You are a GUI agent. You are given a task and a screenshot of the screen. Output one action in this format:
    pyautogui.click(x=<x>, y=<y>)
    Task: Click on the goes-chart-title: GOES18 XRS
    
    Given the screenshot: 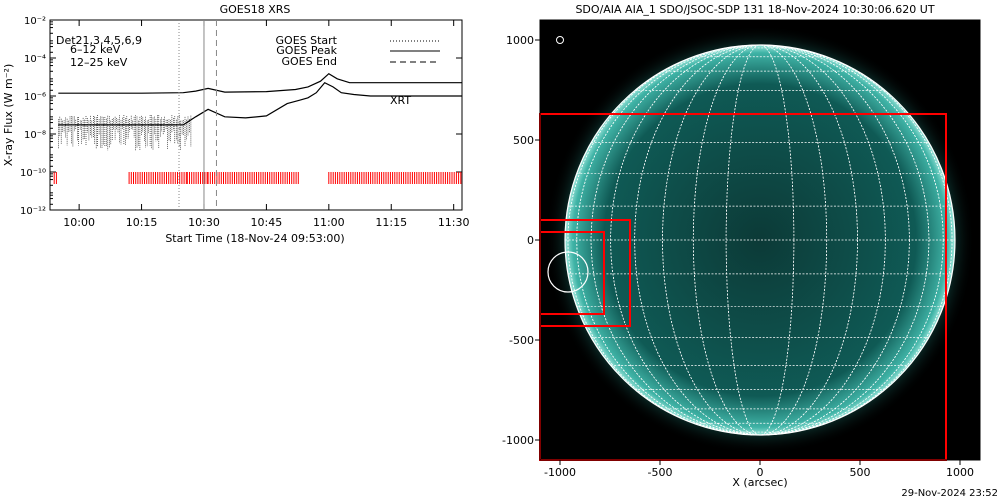 What is the action you would take?
    pyautogui.click(x=255, y=9)
    